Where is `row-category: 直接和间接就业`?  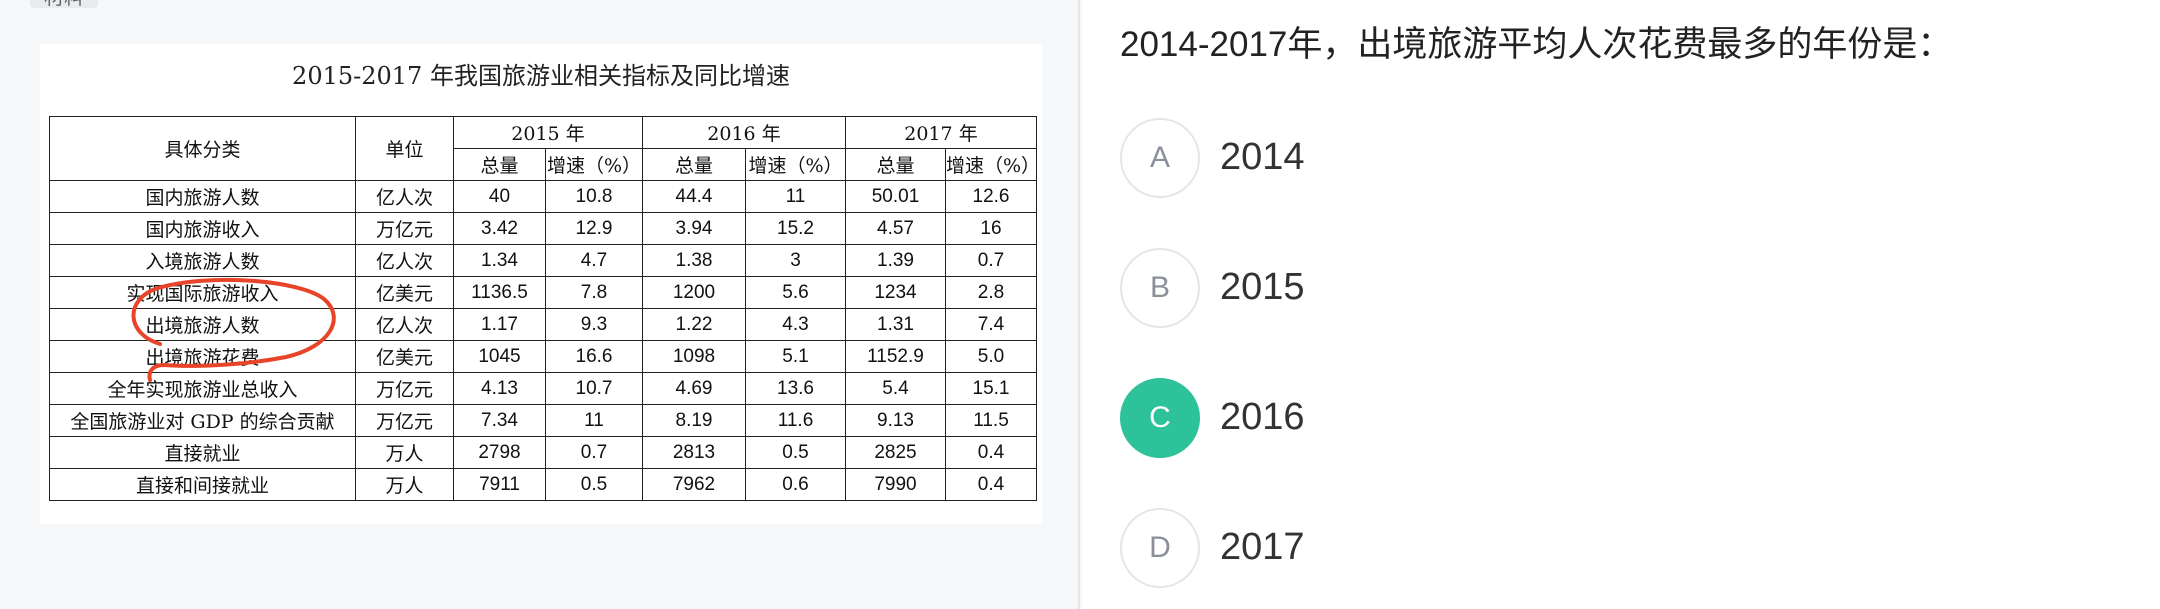
row-category: 直接和间接就业 is located at coordinates (202, 484).